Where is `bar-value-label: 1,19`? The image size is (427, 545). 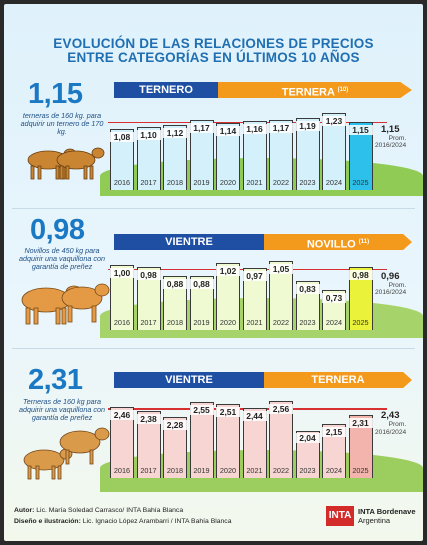 bar-value-label: 1,19 is located at coordinates (307, 125).